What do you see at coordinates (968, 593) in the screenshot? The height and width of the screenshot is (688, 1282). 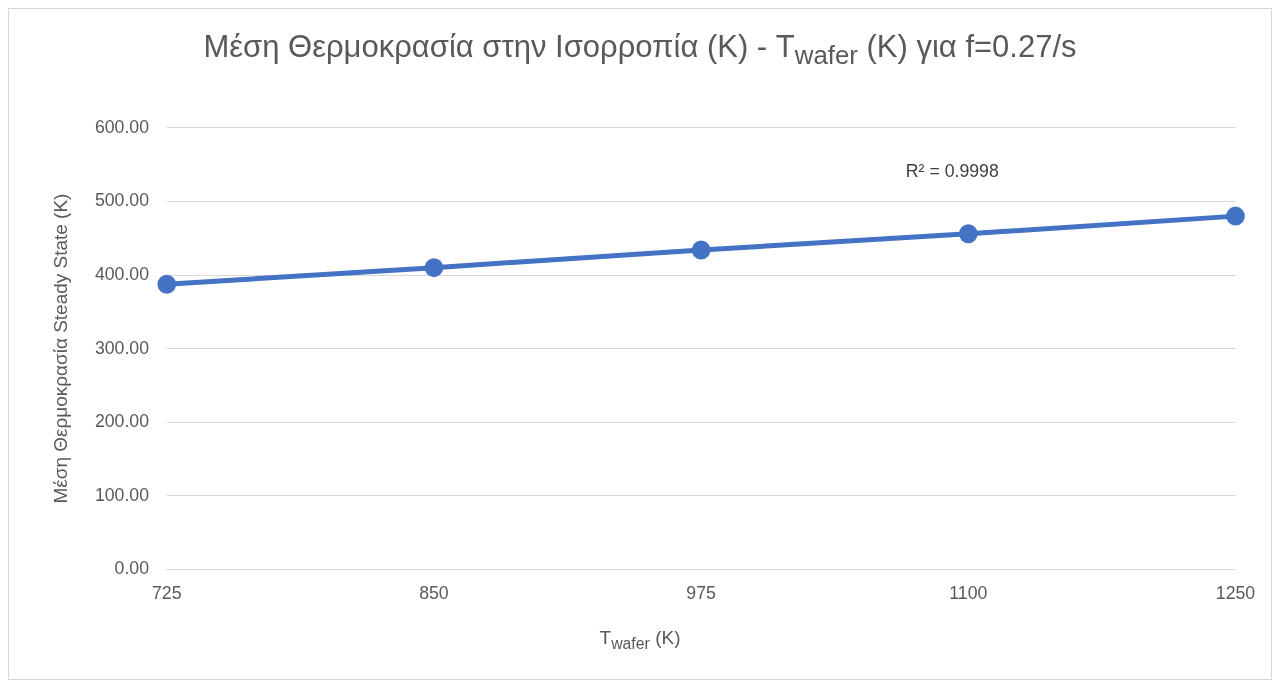 I see `x-tick-label: 1100` at bounding box center [968, 593].